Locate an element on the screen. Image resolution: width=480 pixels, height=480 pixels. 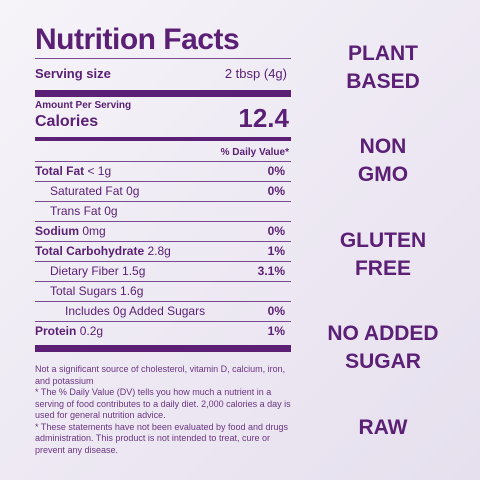
claim-plant-based: PLANT BASED is located at coordinates (383, 67).